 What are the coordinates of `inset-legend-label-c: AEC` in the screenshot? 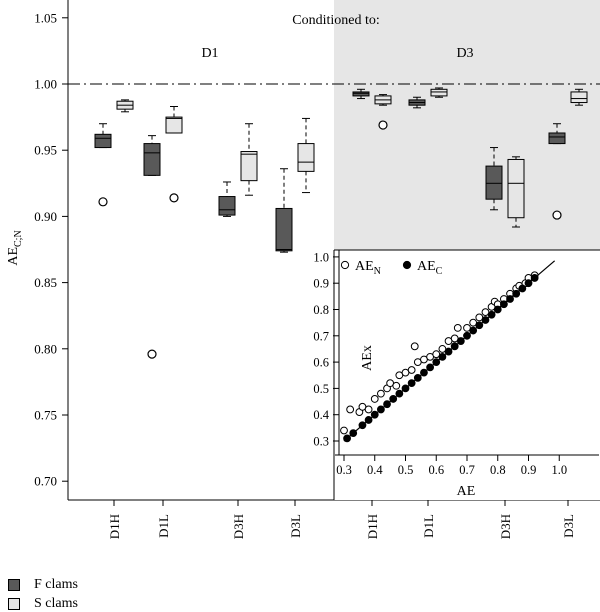 It's located at (430, 268).